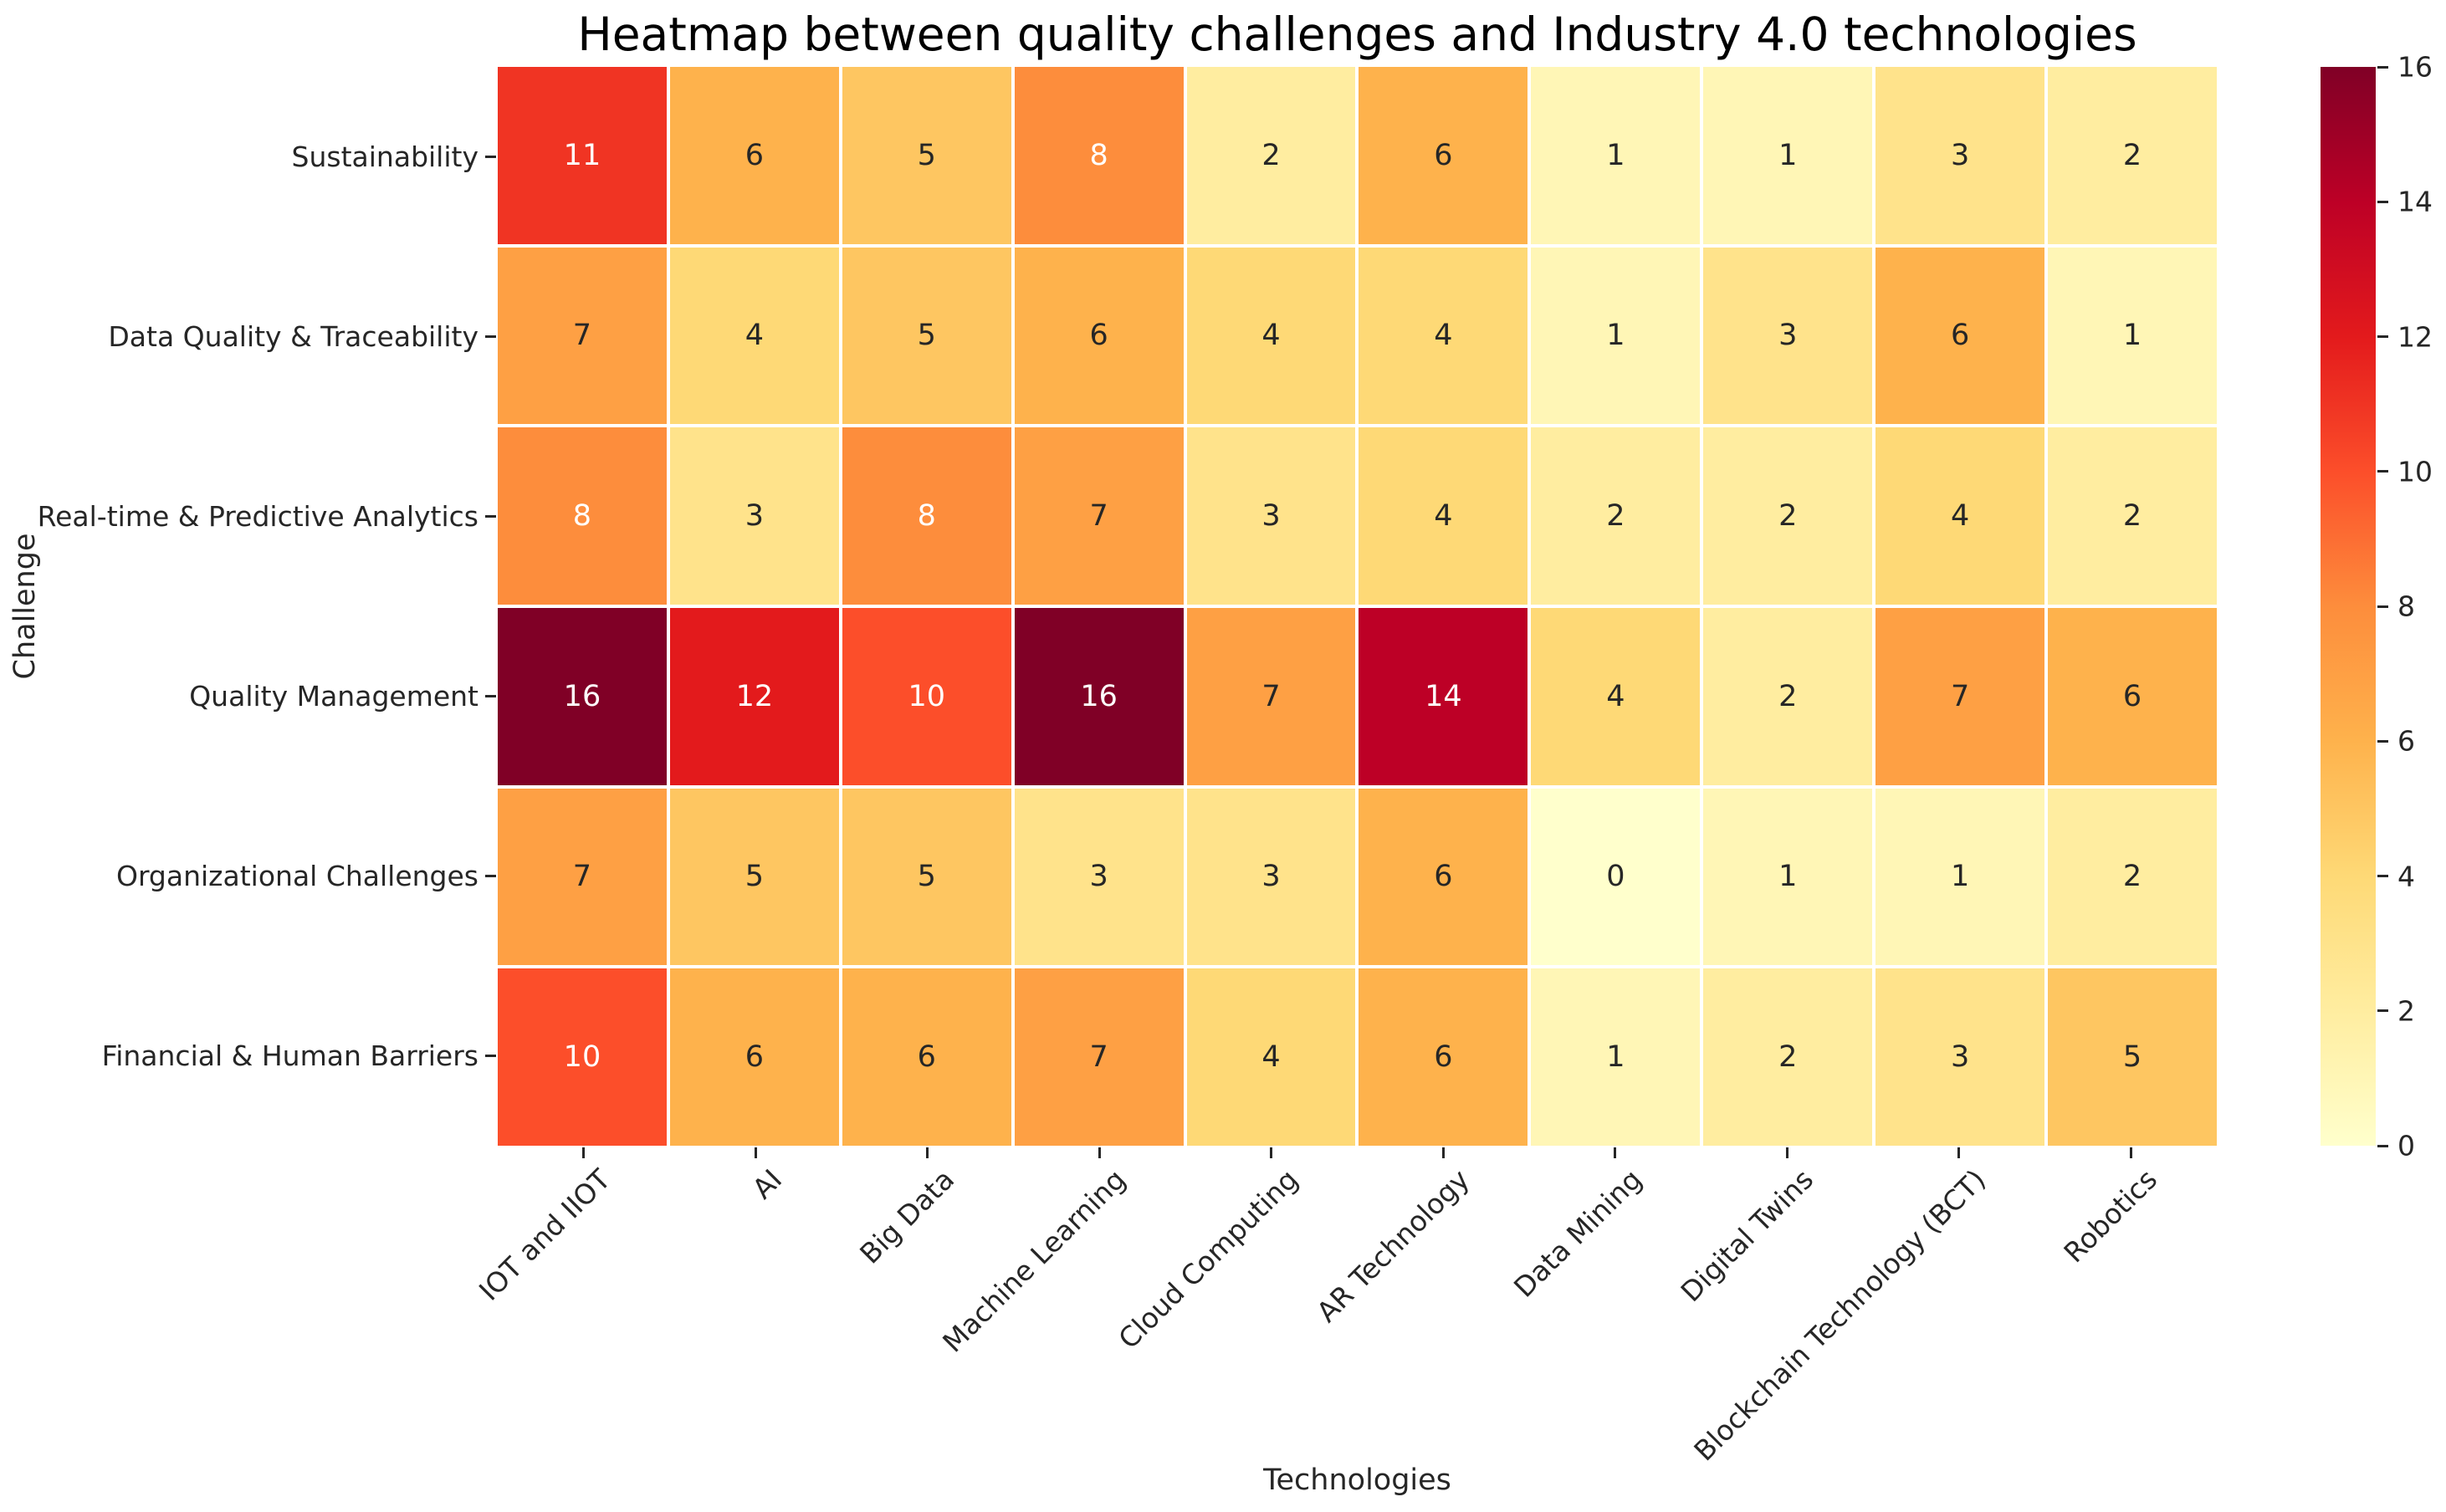 The height and width of the screenshot is (1512, 2446). What do you see at coordinates (1035, 1260) in the screenshot?
I see `x-tick-label: Machine Learning` at bounding box center [1035, 1260].